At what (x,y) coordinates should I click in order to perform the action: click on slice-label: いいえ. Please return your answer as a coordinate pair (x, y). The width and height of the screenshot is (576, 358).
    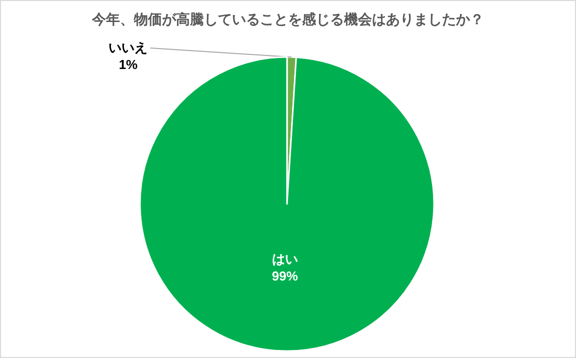
    Looking at the image, I should click on (128, 47).